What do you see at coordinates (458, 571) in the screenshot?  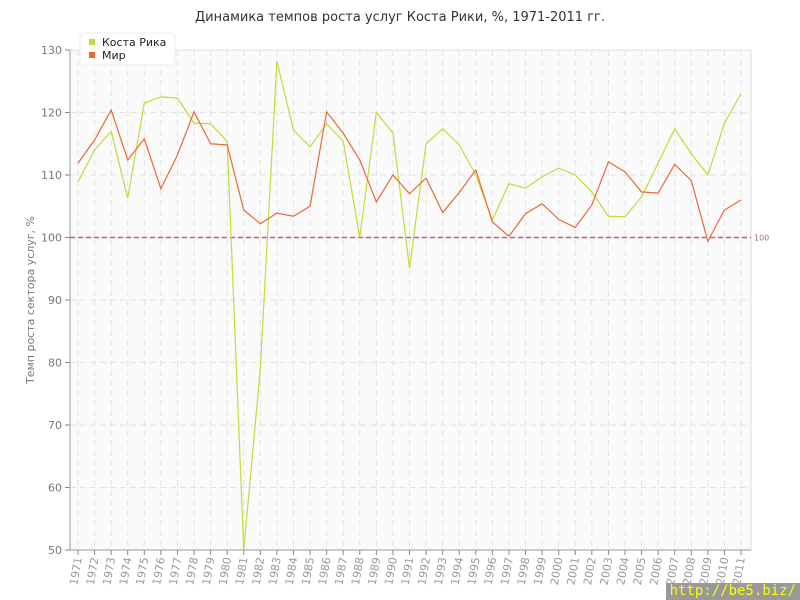 I see `x-tick-label: 1994` at bounding box center [458, 571].